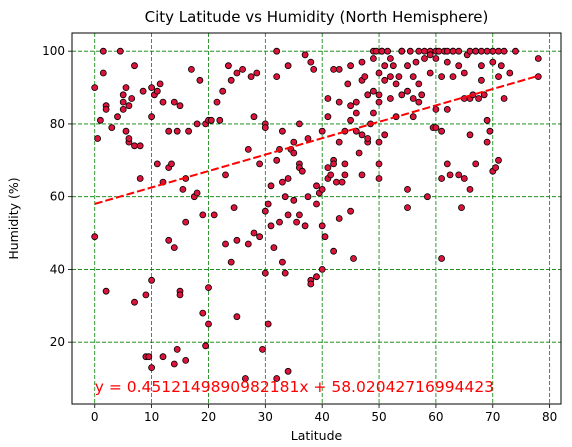 The height and width of the screenshot is (447, 572). What do you see at coordinates (57, 197) in the screenshot?
I see `y-tick-label: 60` at bounding box center [57, 197].